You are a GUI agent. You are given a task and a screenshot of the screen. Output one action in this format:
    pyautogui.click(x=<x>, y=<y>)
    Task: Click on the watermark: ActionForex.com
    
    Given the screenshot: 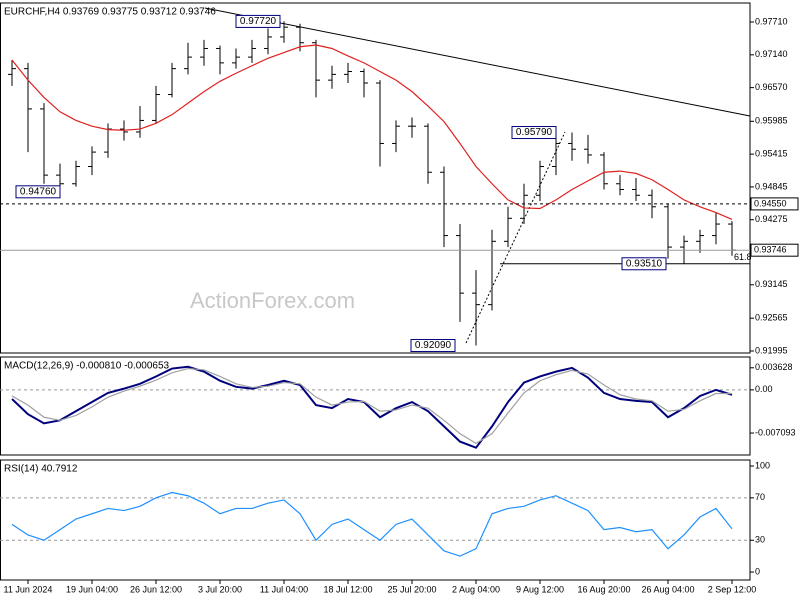 What is the action you would take?
    pyautogui.click(x=272, y=300)
    